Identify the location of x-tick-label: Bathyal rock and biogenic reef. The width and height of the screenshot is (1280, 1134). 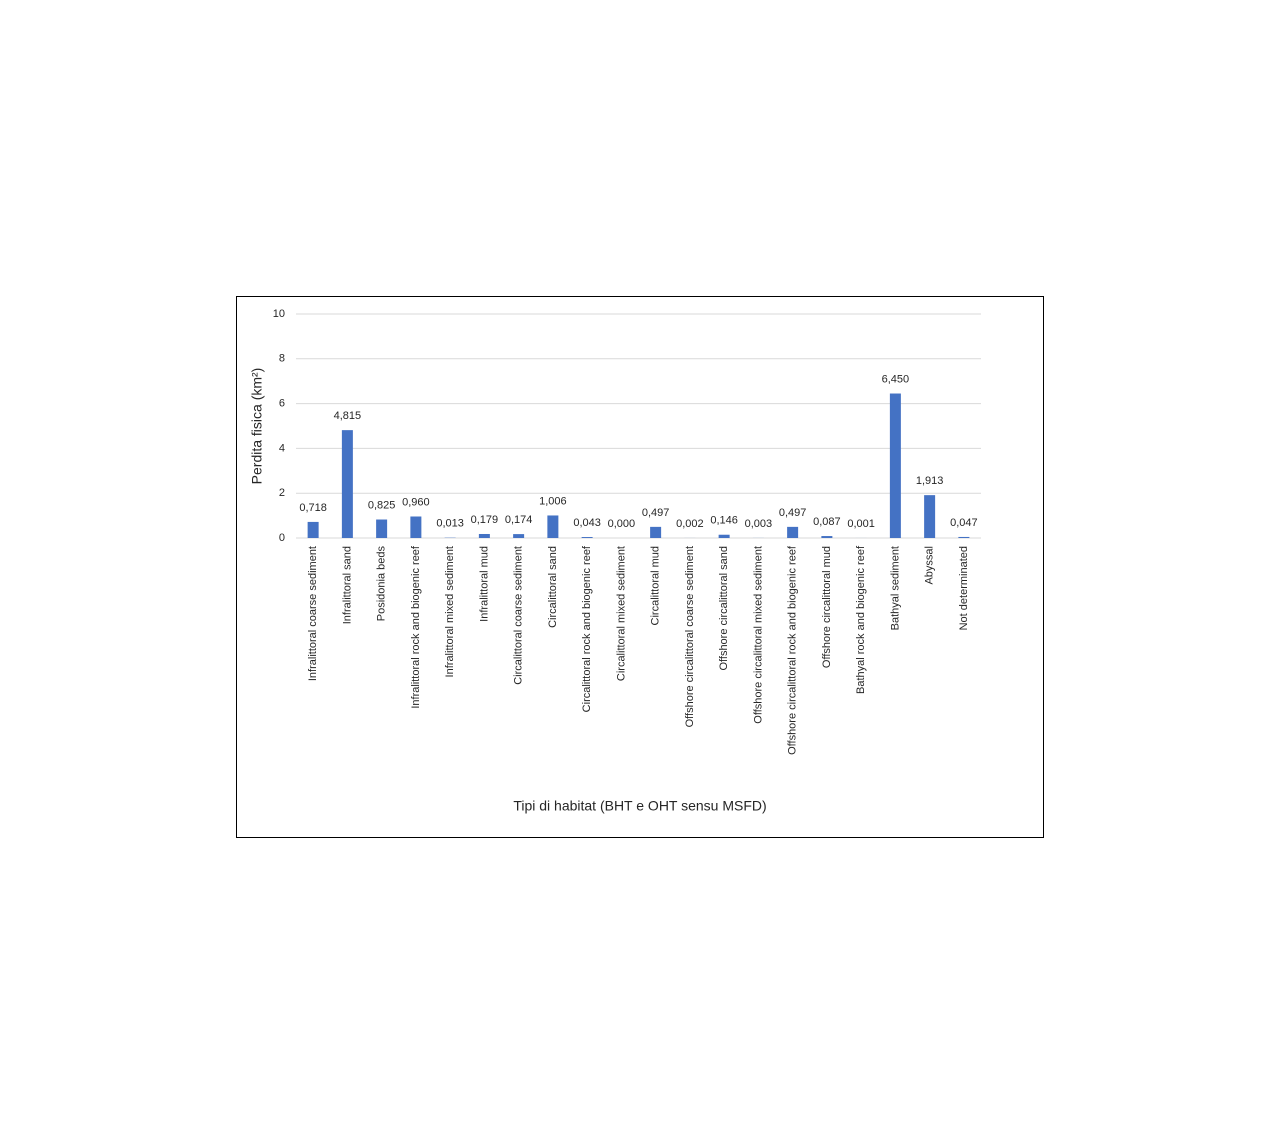
(861, 619).